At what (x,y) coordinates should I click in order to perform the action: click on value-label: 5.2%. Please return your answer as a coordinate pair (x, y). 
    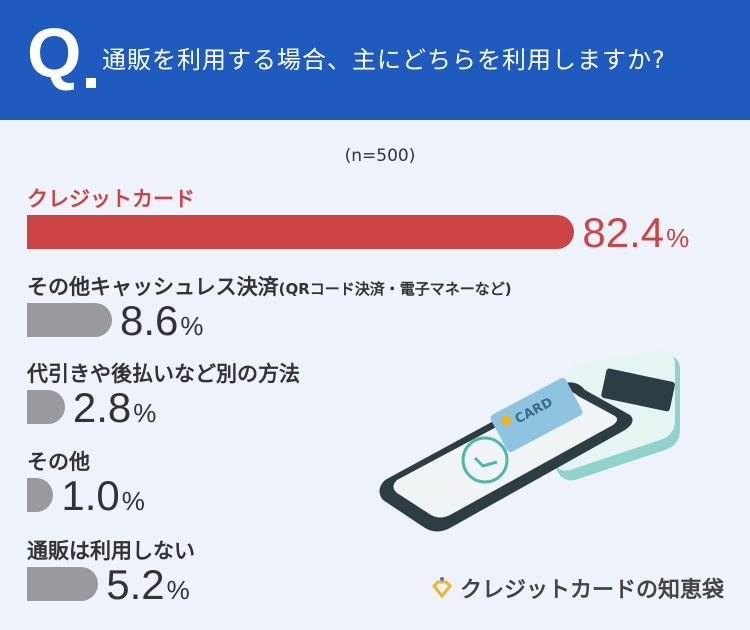
    Looking at the image, I should click on (148, 585).